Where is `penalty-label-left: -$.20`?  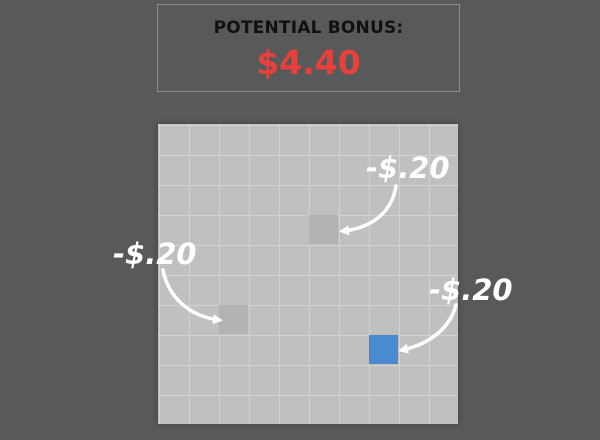
penalty-label-left: -$.20 is located at coordinates (155, 254).